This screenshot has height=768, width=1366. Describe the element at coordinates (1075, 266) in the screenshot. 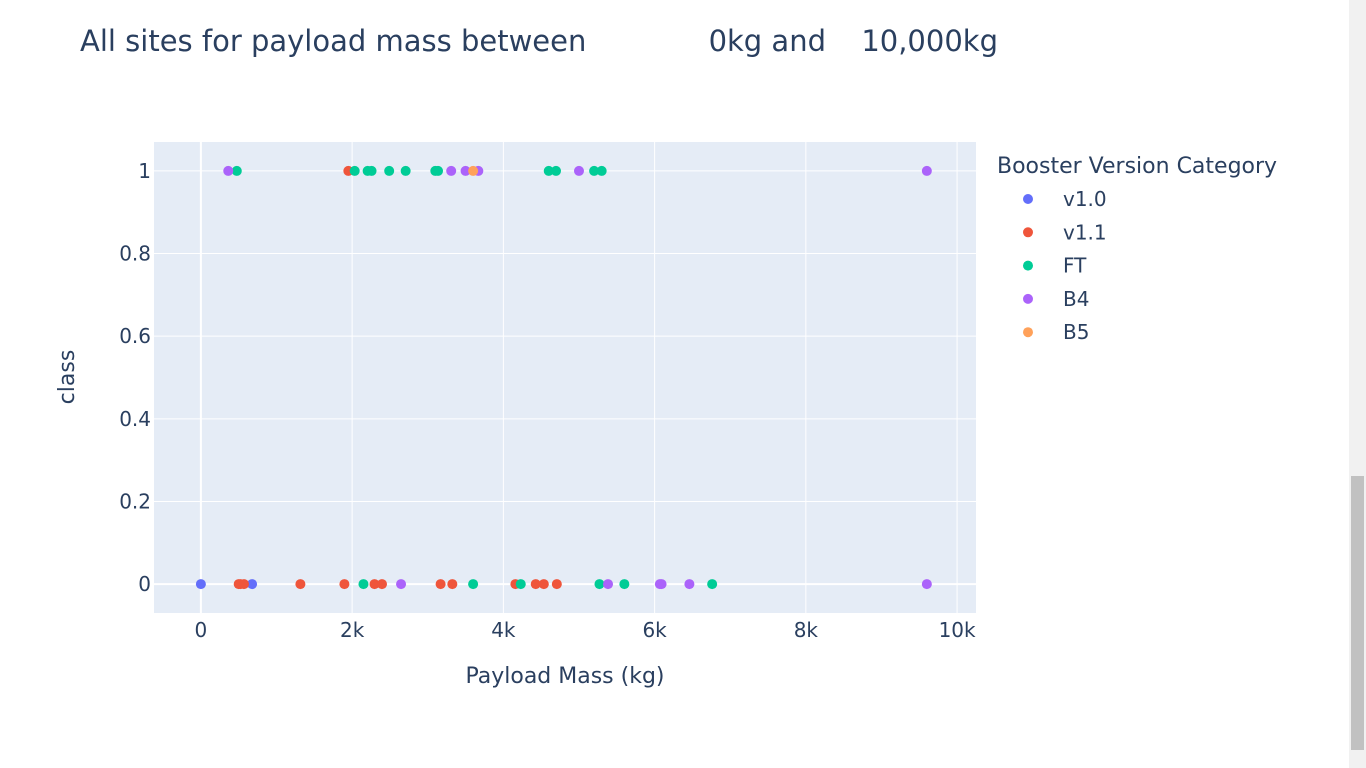

I see `legend-label: FT` at that location.